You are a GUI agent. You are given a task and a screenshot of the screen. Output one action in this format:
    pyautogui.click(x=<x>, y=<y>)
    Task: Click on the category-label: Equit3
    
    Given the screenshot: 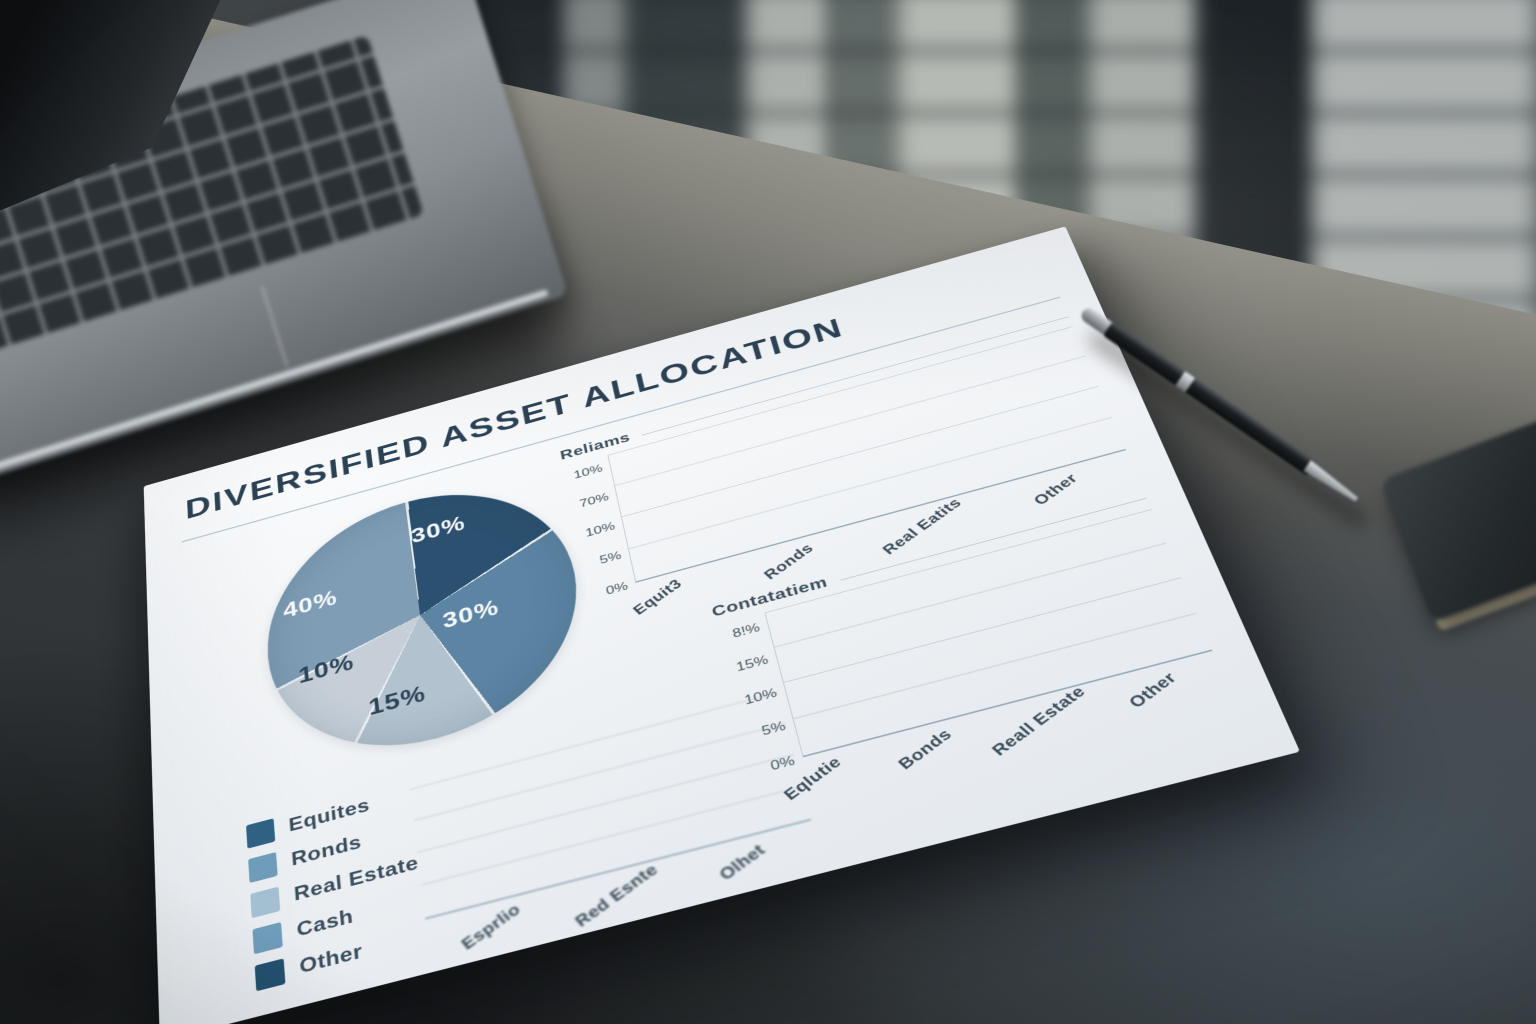 What is the action you would take?
    pyautogui.click(x=658, y=597)
    